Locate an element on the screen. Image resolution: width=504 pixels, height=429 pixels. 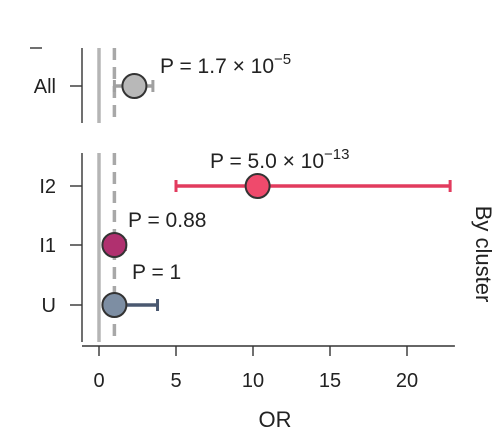
row-i2: I2 P = 5.0 × 10−13 is located at coordinates (245, 172).